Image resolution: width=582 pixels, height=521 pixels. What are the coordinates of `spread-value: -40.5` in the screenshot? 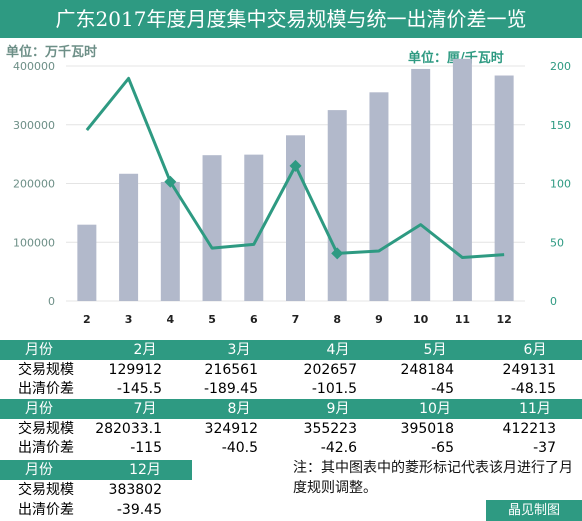 It's located at (239, 448).